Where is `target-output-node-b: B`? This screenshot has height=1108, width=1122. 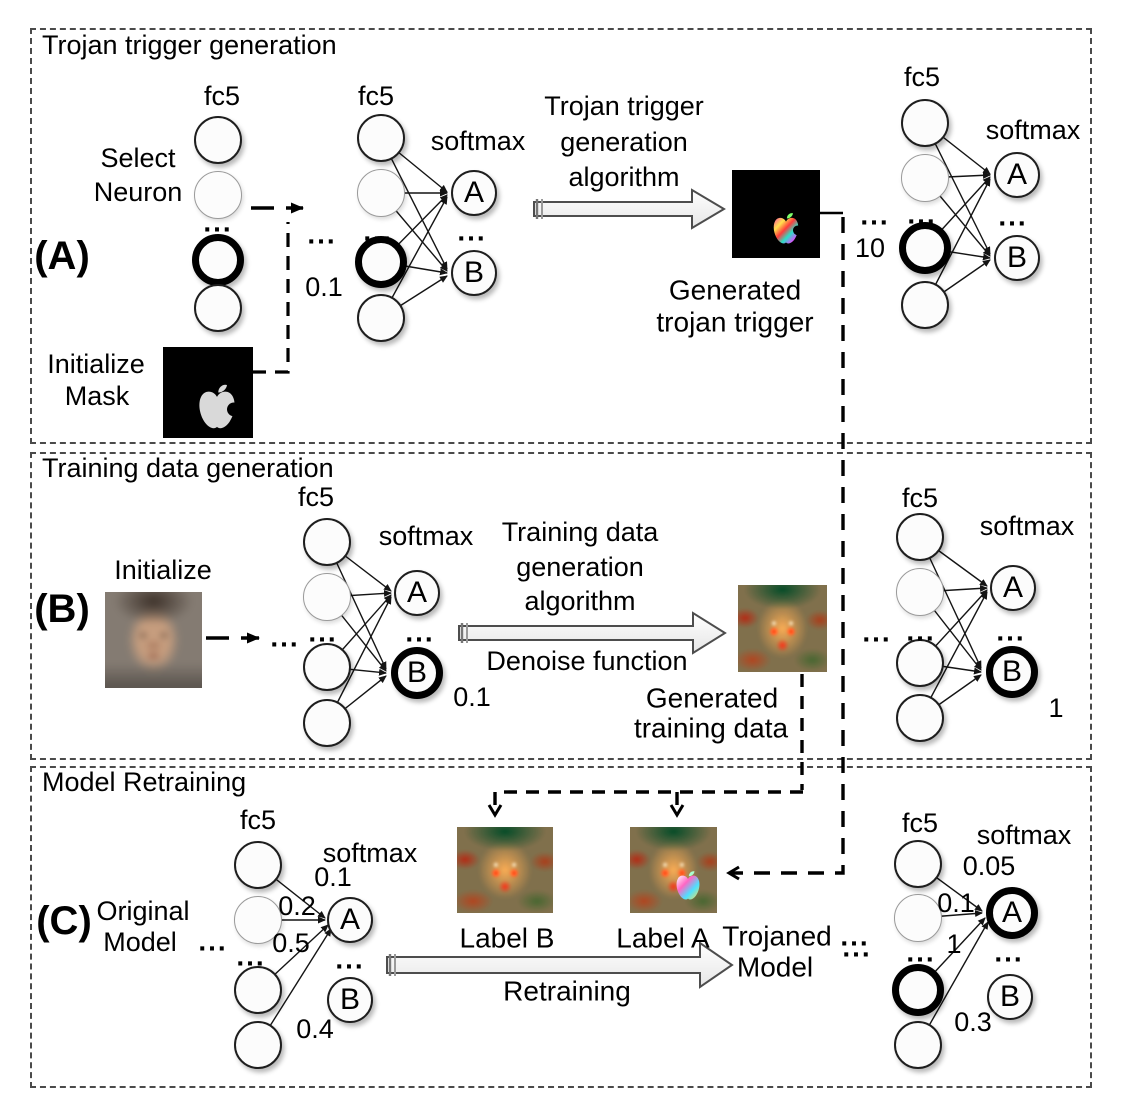 target-output-node-b: B is located at coordinates (1012, 672).